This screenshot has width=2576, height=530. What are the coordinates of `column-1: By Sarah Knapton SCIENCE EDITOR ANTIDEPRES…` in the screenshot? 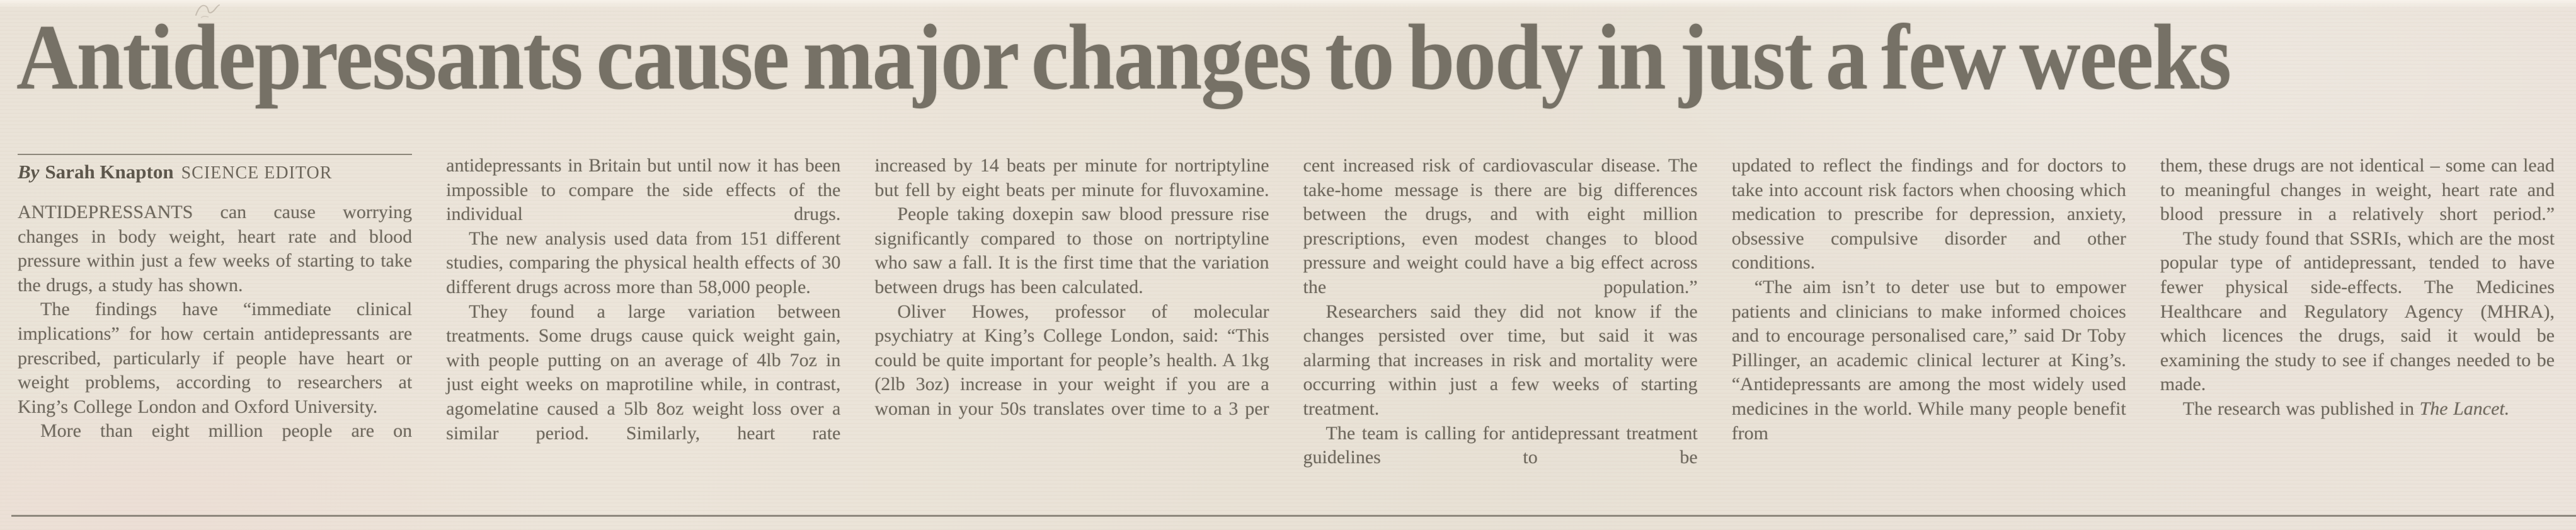 It's located at (215, 332).